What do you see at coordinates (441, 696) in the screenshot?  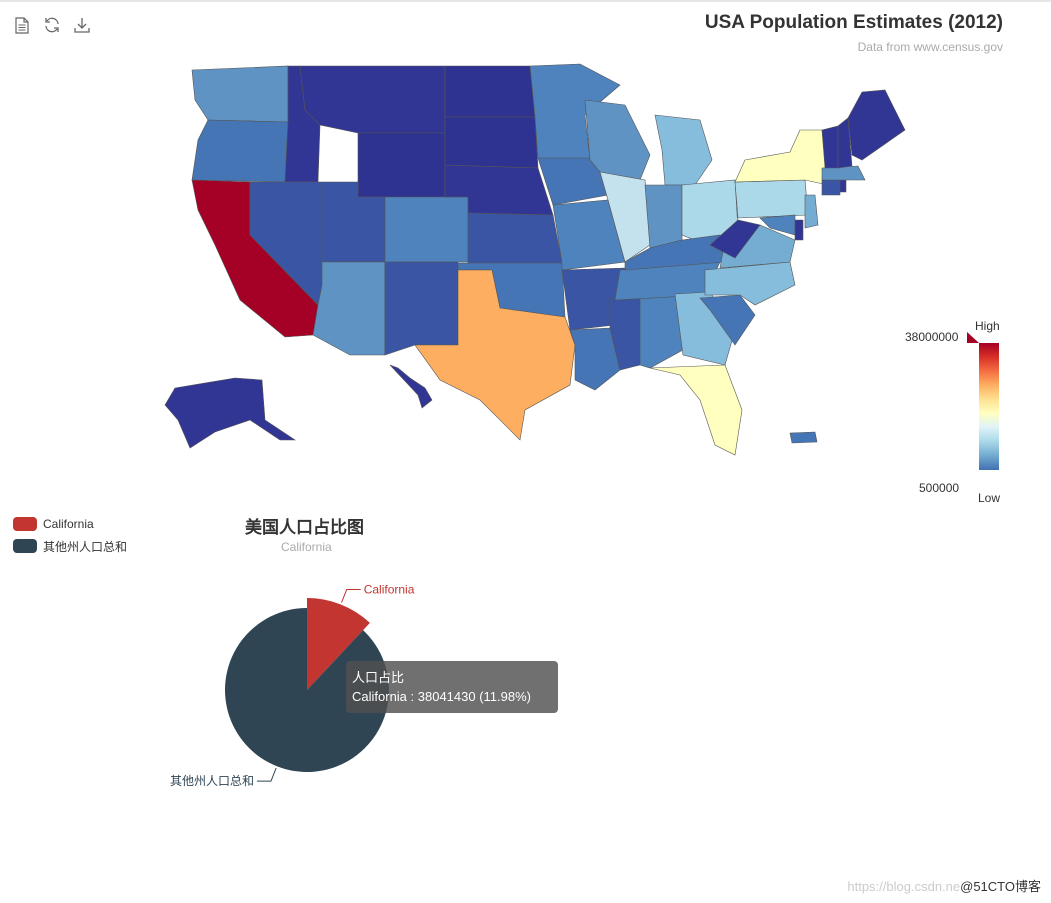 I see `tooltip-value: California : 38041430 (11.98%)` at bounding box center [441, 696].